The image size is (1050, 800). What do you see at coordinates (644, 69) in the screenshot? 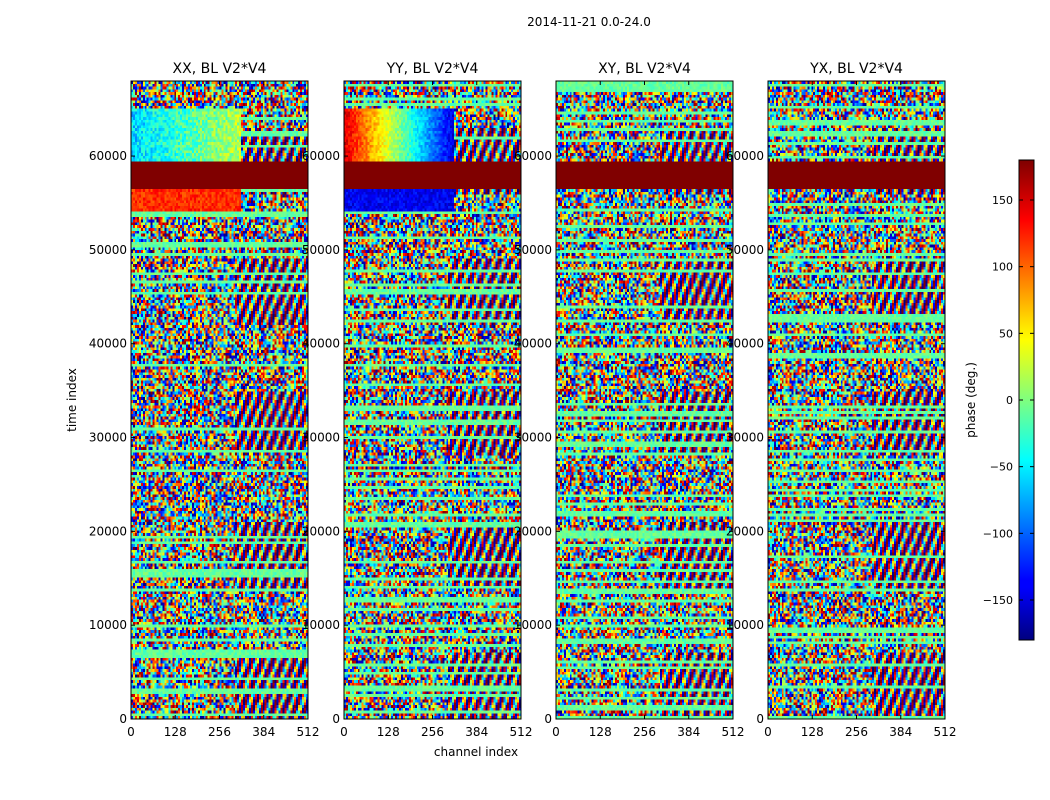
I see `panel-title: XY, BL V2*V4` at bounding box center [644, 69].